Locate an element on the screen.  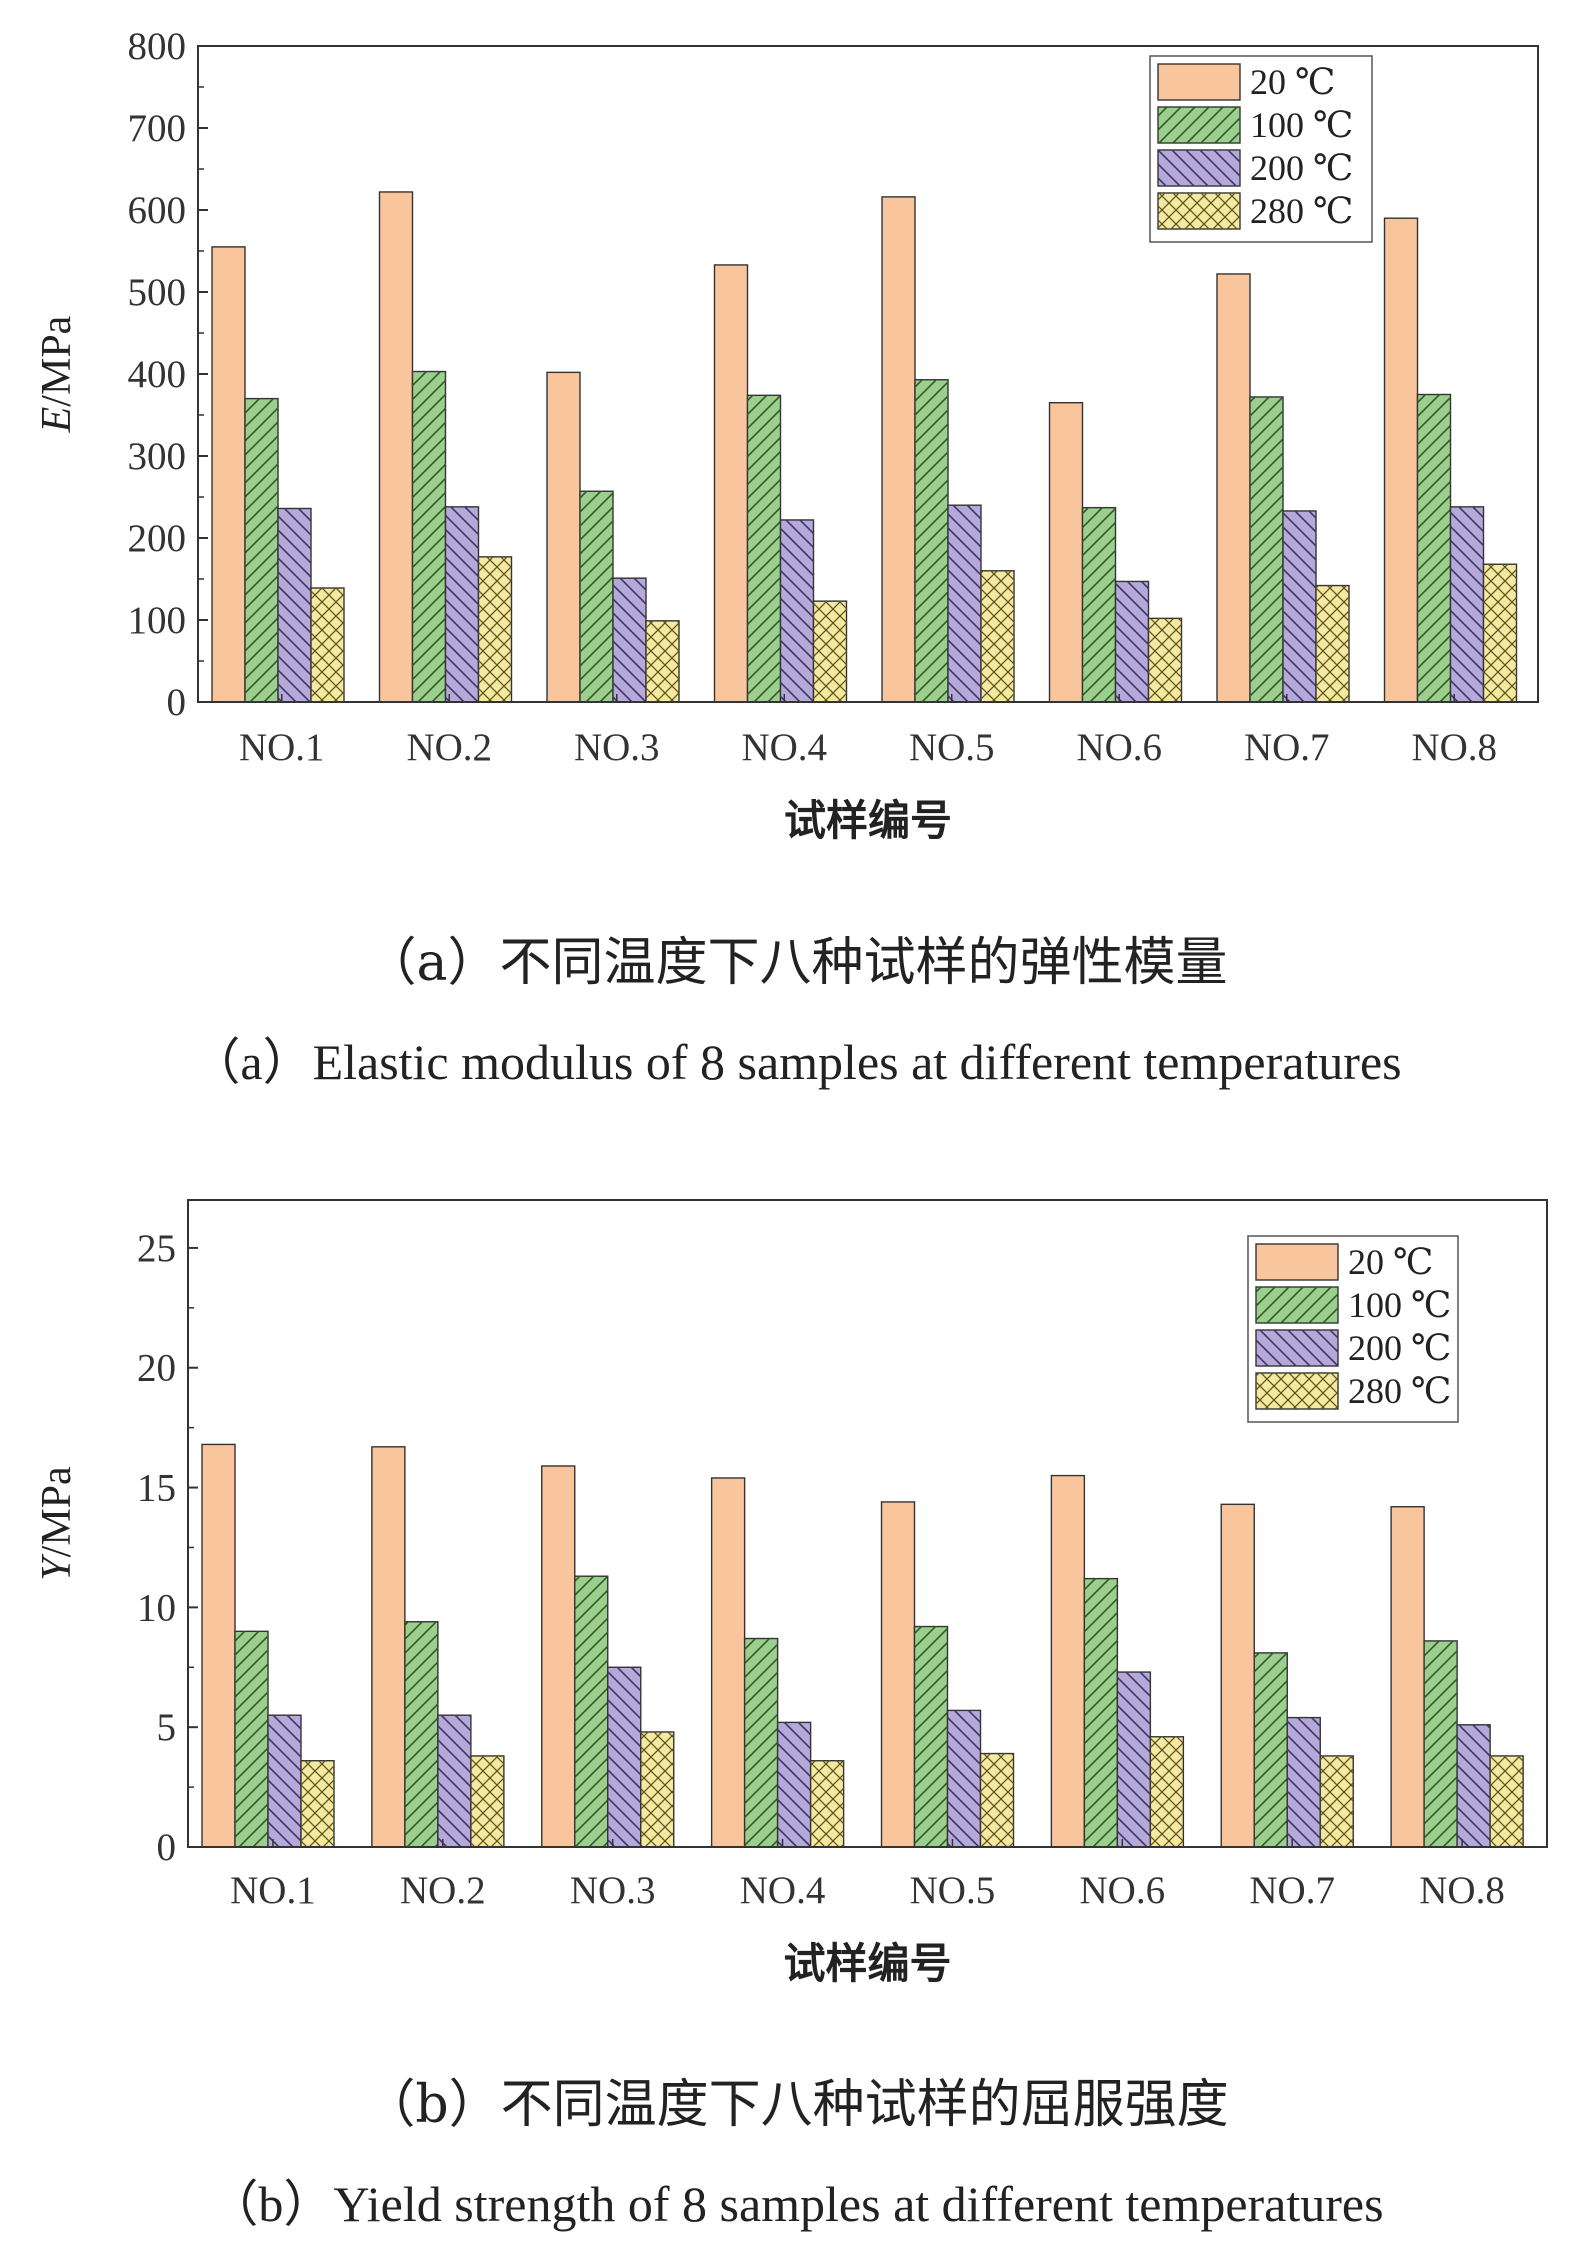
x-tick-label-a: NO.1 is located at coordinates (282, 747).